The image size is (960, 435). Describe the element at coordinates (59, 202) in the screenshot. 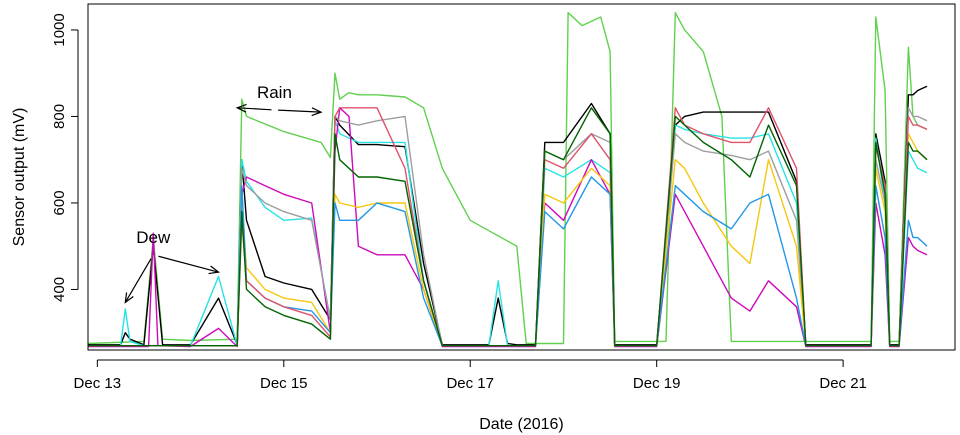

I see `y-tick-label: 600` at that location.